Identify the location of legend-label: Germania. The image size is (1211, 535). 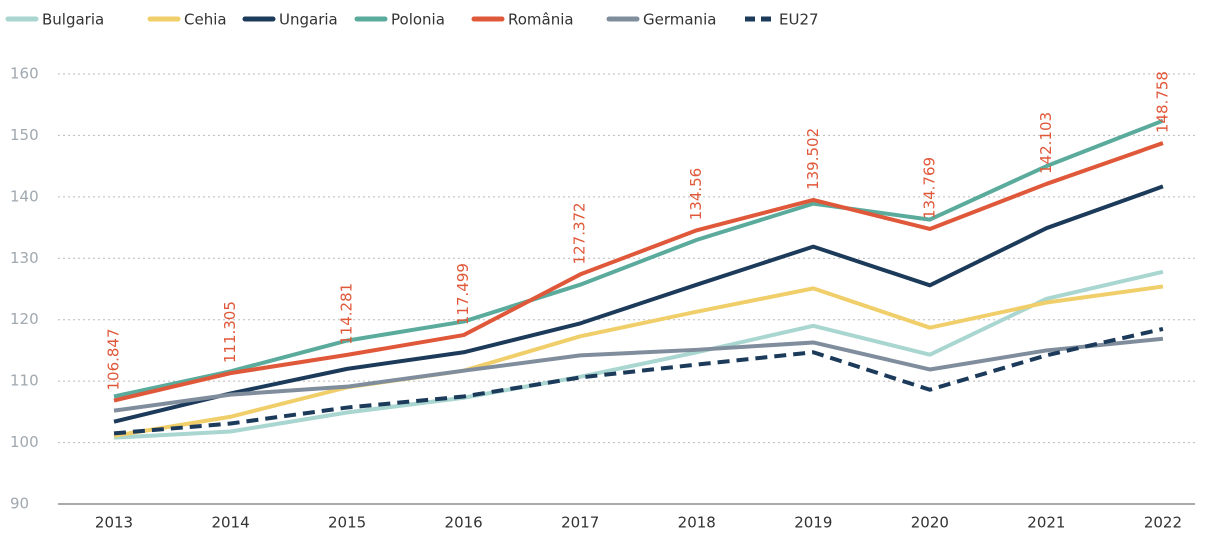
(679, 20).